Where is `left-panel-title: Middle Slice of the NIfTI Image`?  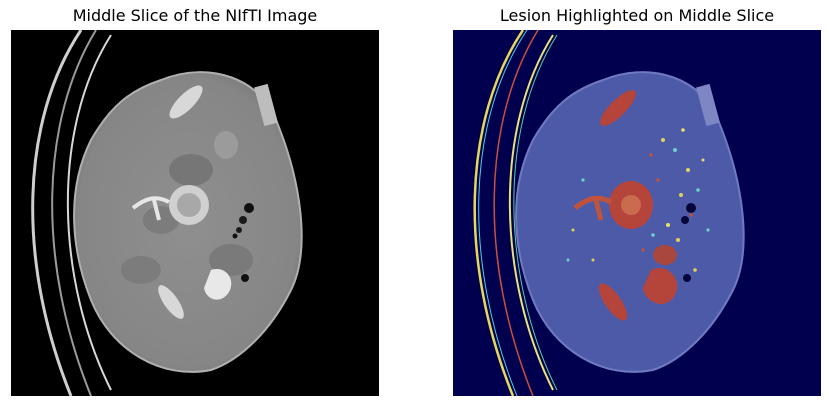
left-panel-title: Middle Slice of the NIfTI Image is located at coordinates (195, 15).